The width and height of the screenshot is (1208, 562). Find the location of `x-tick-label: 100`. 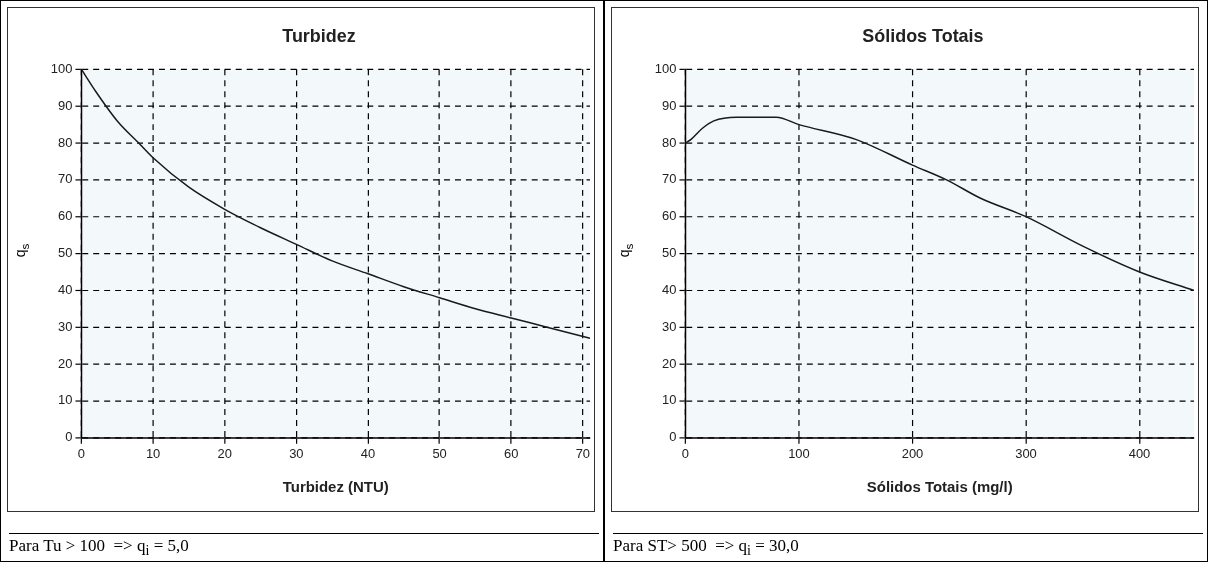

x-tick-label: 100 is located at coordinates (799, 453).